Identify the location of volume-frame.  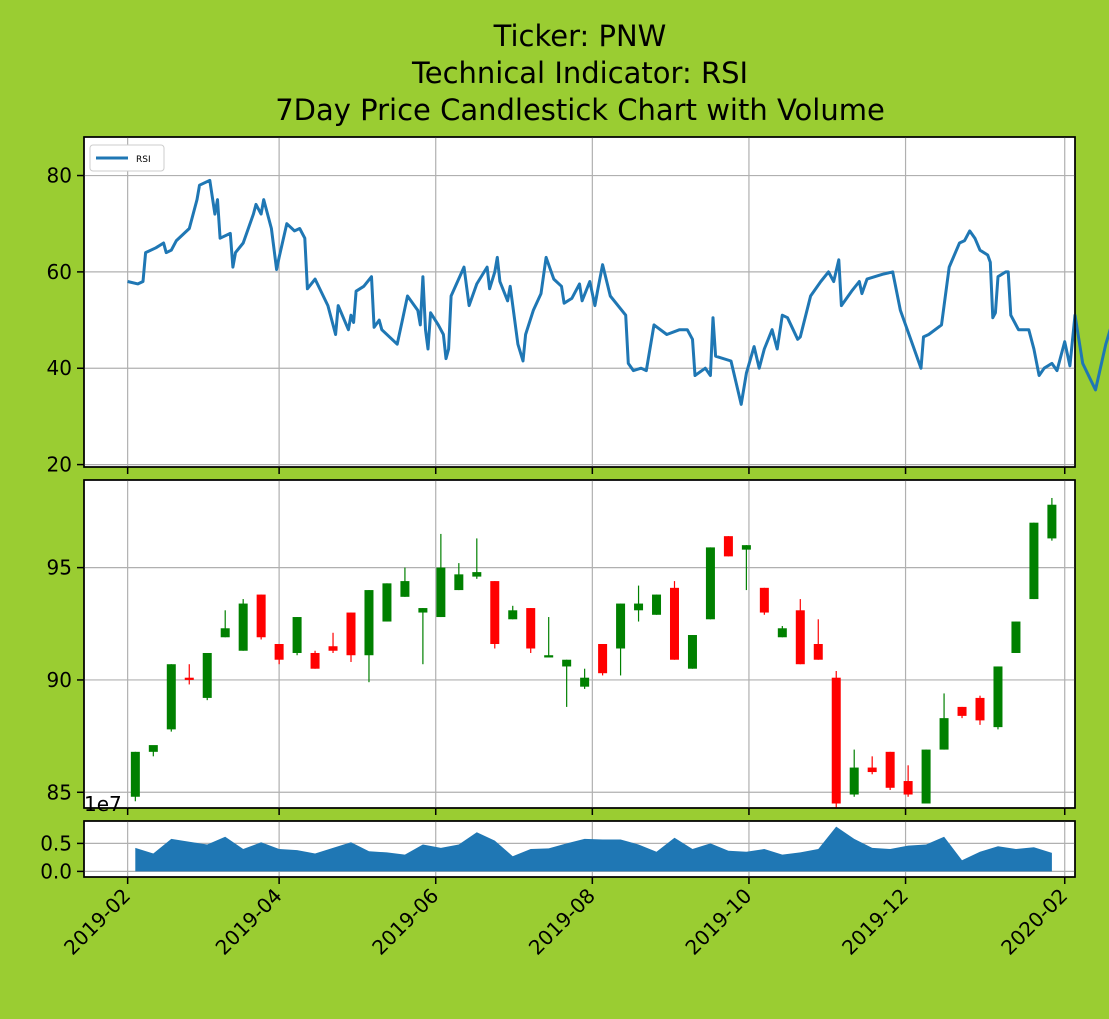
(579, 849).